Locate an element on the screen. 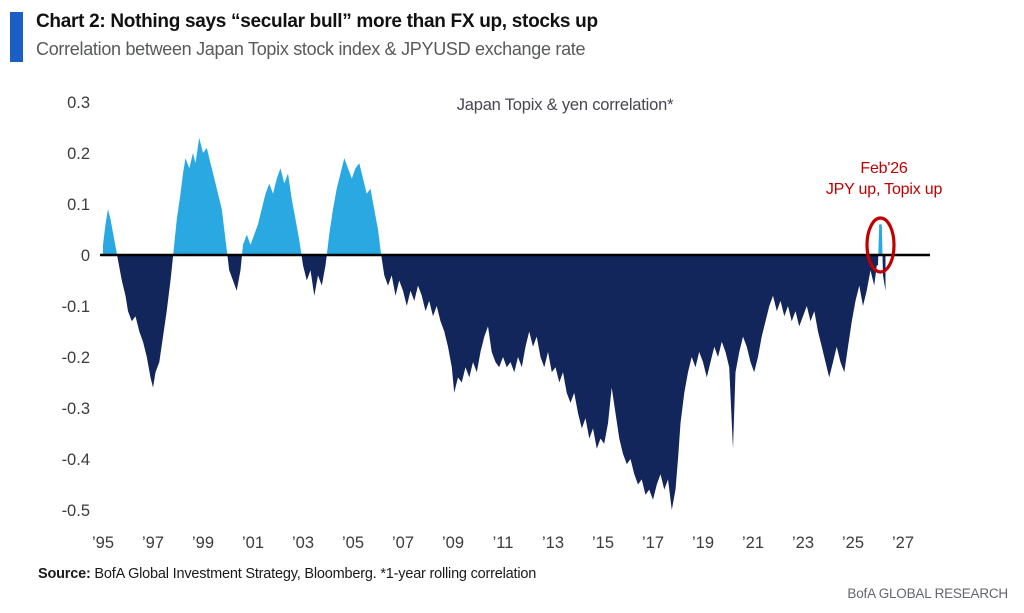 This screenshot has height=613, width=1024. x-tick-label: ’23 is located at coordinates (803, 543).